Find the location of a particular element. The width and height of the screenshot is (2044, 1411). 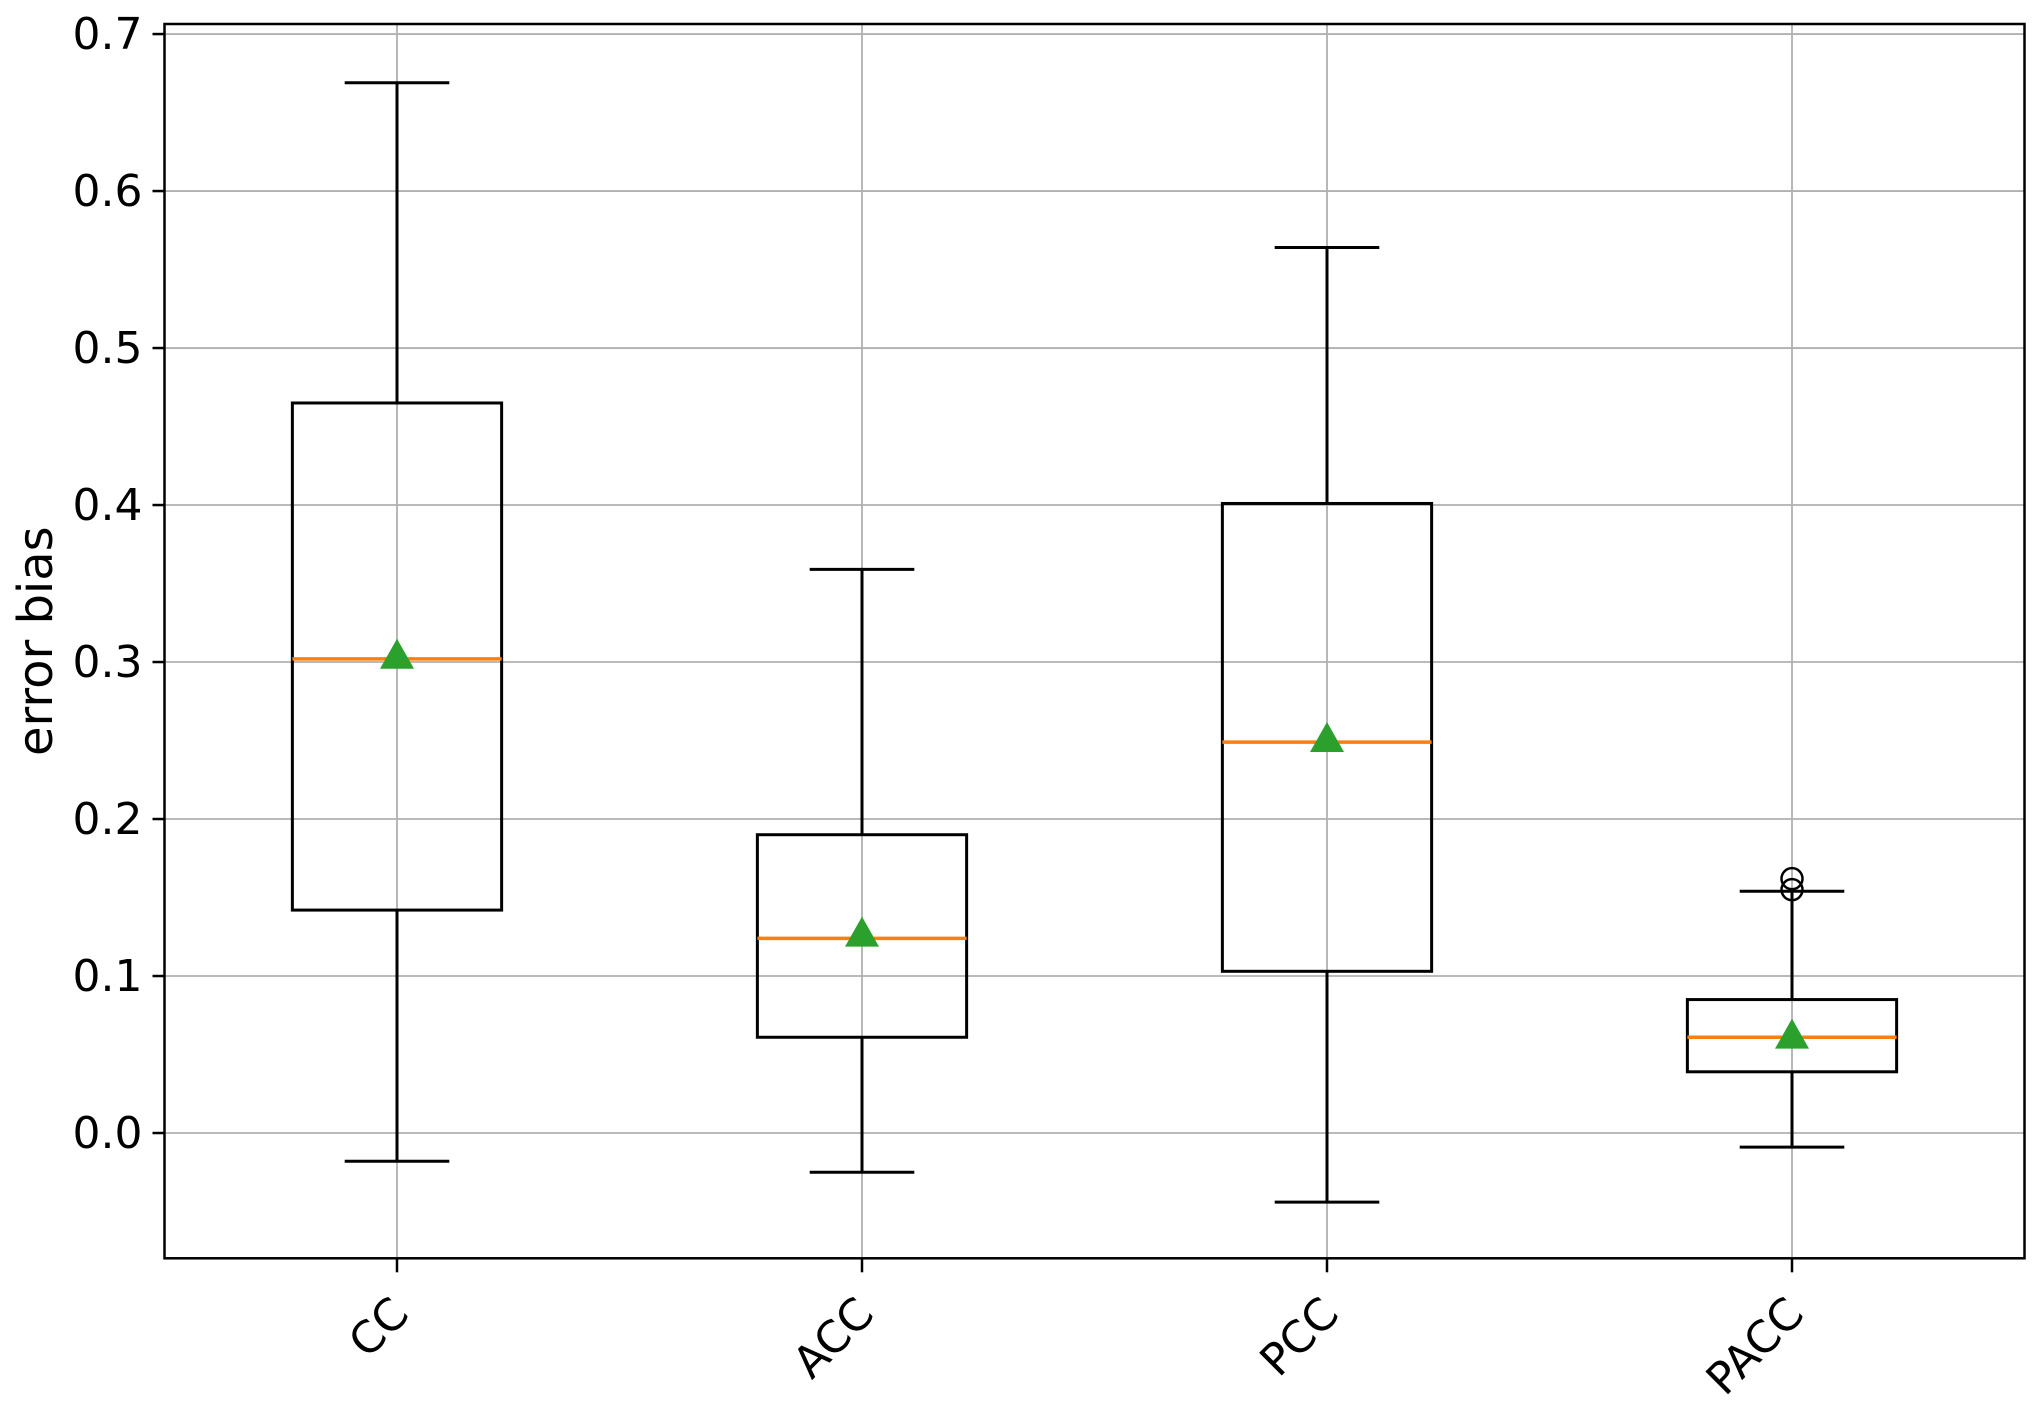

y-tick-label: 0.6 is located at coordinates (108, 191).